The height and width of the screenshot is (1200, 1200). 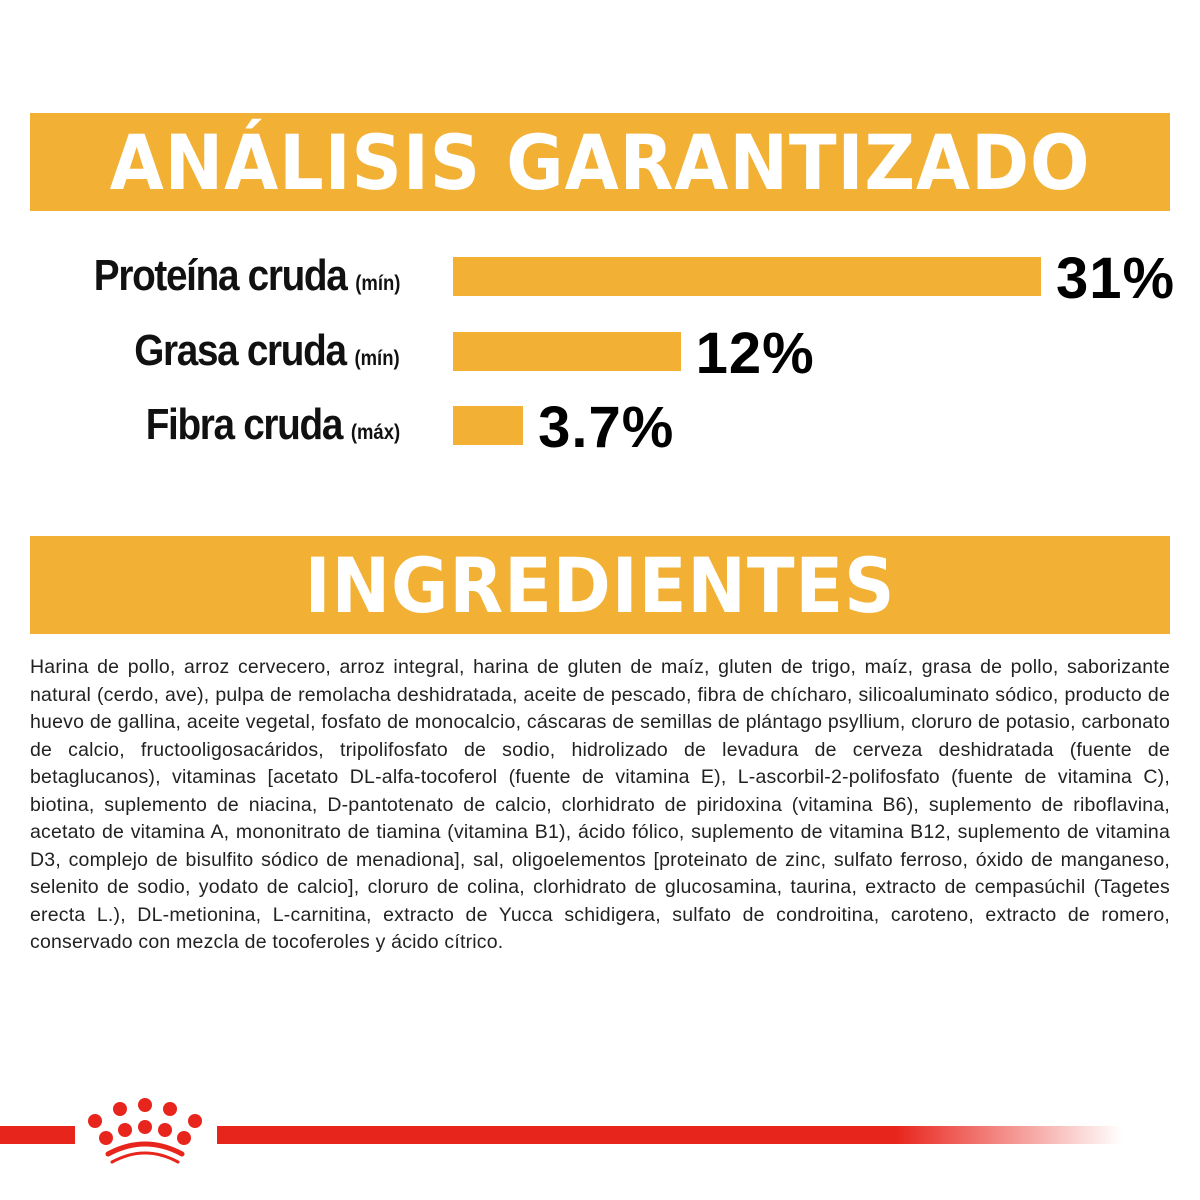 What do you see at coordinates (375, 432) in the screenshot?
I see `bar-qualifier: (máx)` at bounding box center [375, 432].